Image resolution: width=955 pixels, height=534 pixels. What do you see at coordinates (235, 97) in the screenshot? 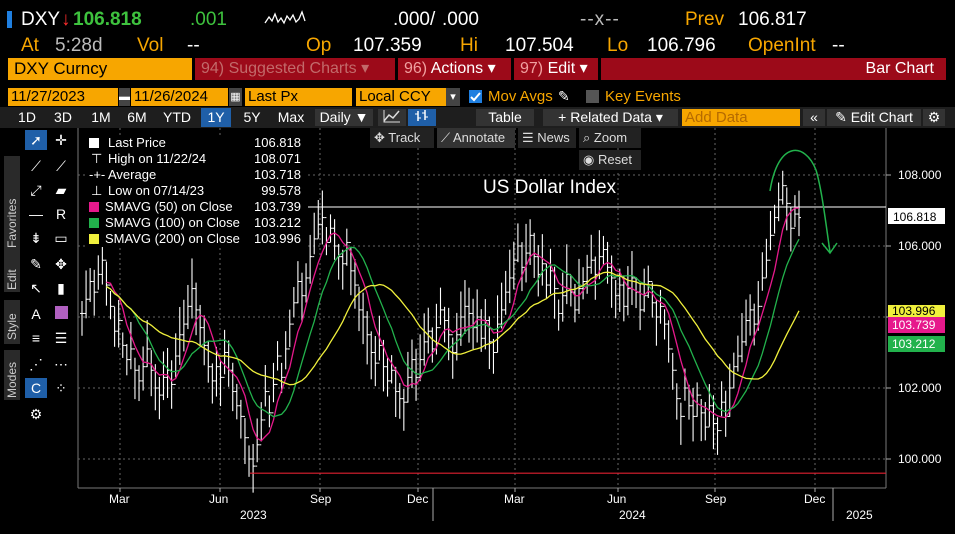
I see `calendar-icon: ▦` at bounding box center [235, 97].